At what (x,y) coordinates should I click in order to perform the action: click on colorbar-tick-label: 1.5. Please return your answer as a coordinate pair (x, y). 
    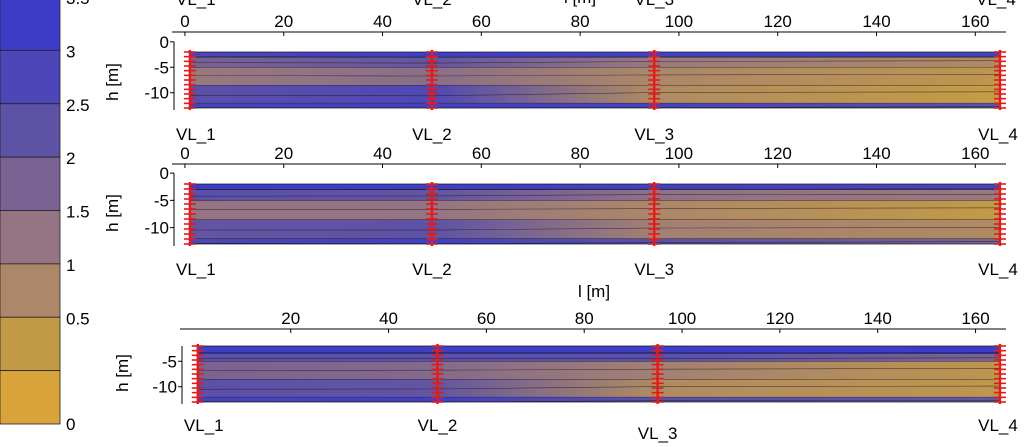
    Looking at the image, I should click on (78, 212).